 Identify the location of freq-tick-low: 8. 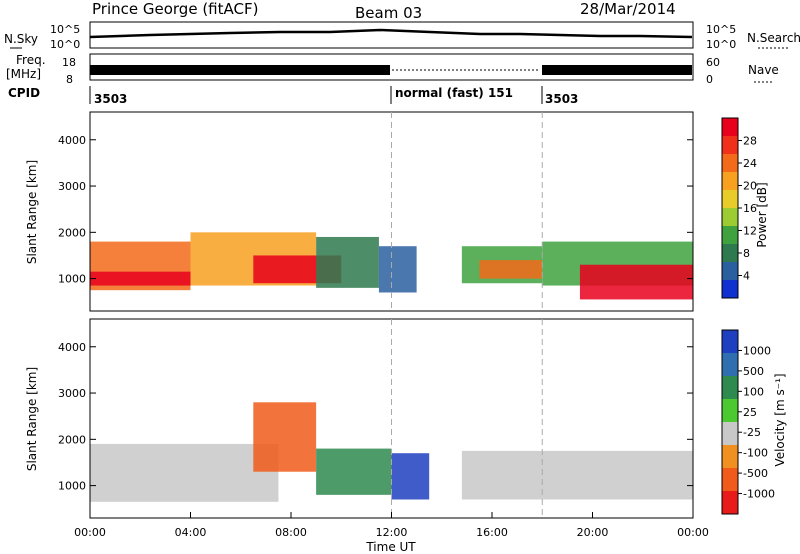
(69, 79).